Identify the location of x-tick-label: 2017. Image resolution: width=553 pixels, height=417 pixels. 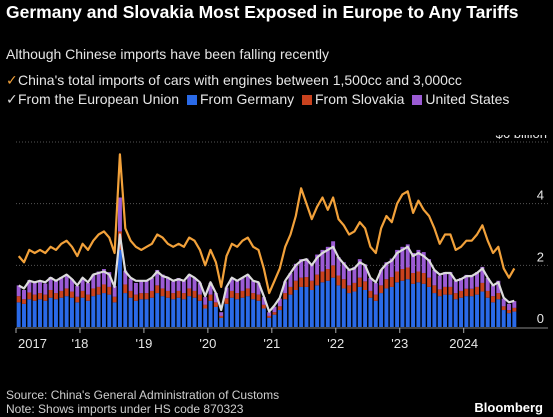
(32, 343).